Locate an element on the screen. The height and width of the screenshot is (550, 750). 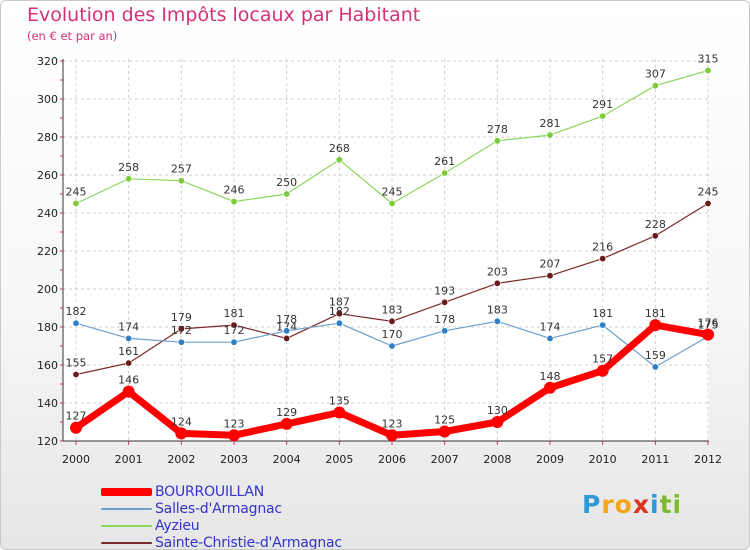
x-tick-label: 2000 is located at coordinates (76, 459).